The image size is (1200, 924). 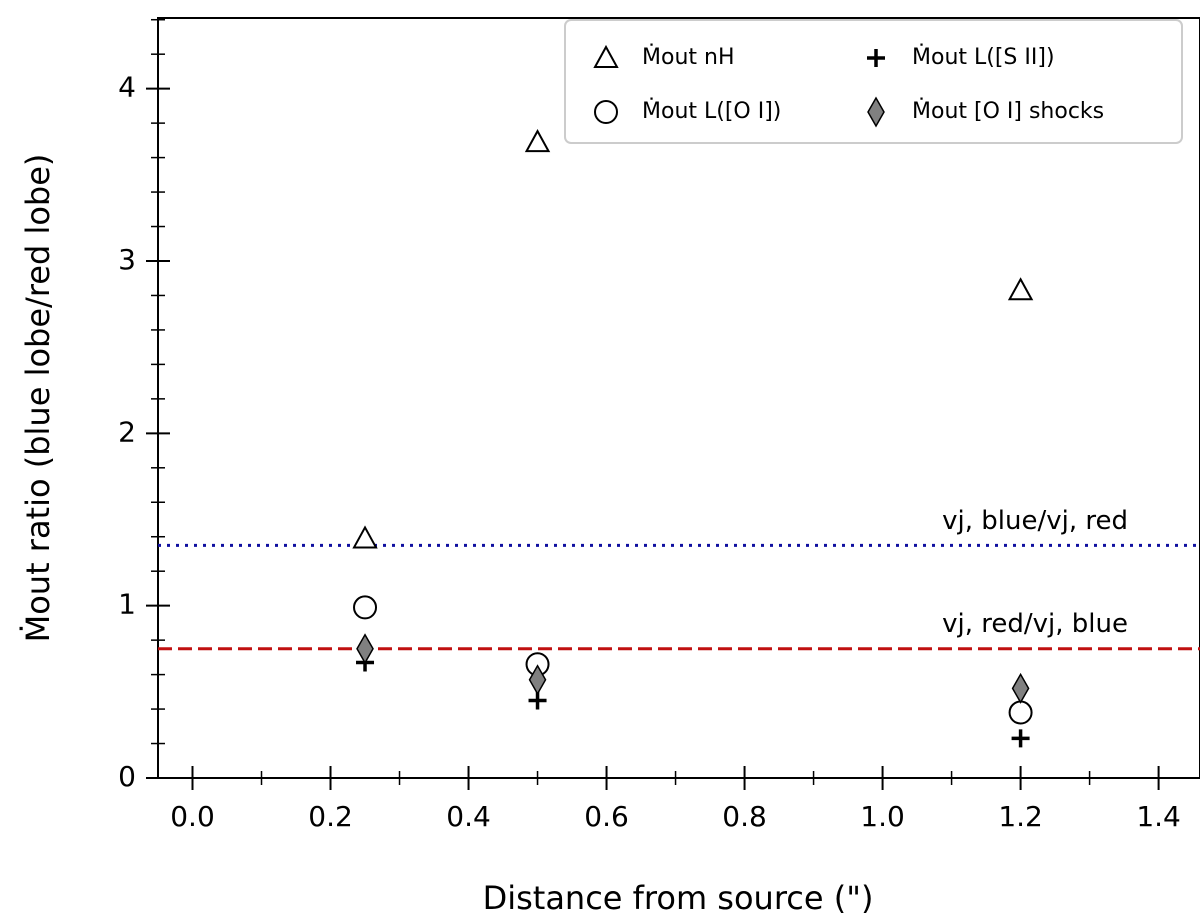 I want to click on legend-text: Ṁout L([O I]), so click(x=711, y=111).